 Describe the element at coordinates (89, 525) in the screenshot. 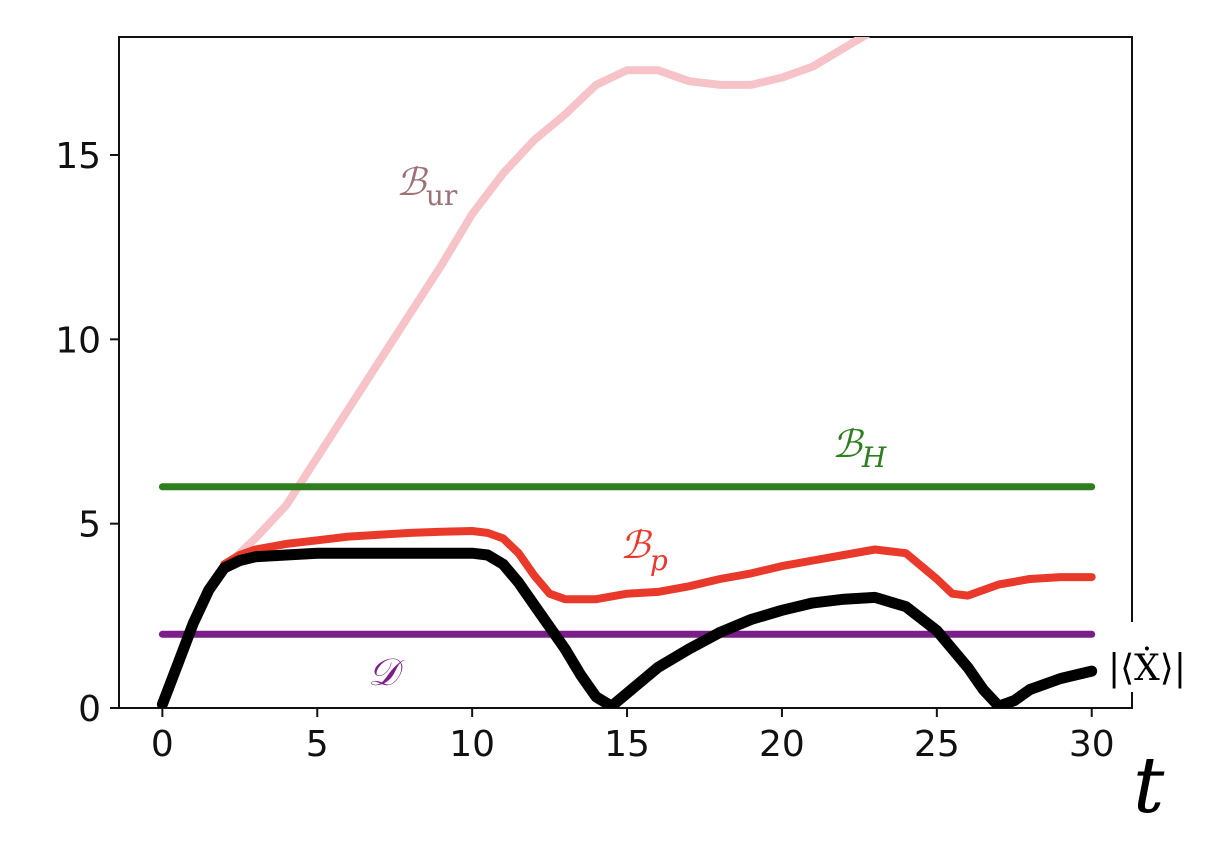

I see `y-tick-label: 5` at that location.